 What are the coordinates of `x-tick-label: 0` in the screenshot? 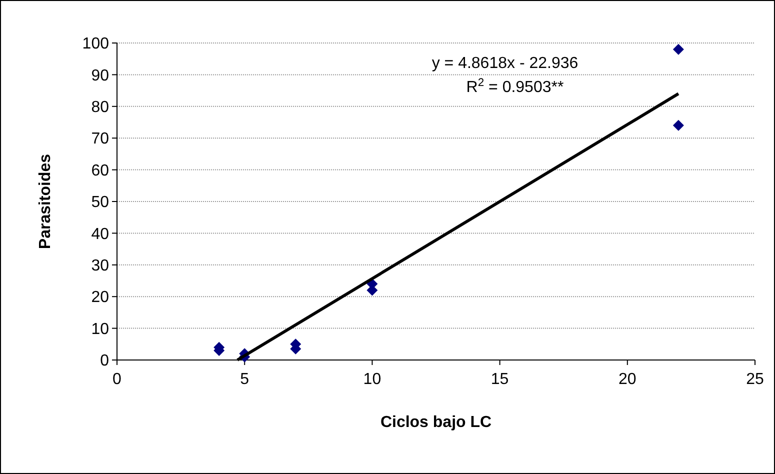 It's located at (117, 379).